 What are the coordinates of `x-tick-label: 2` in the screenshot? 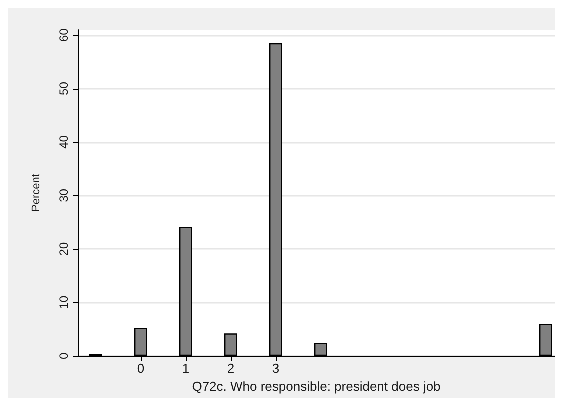 It's located at (231, 368).